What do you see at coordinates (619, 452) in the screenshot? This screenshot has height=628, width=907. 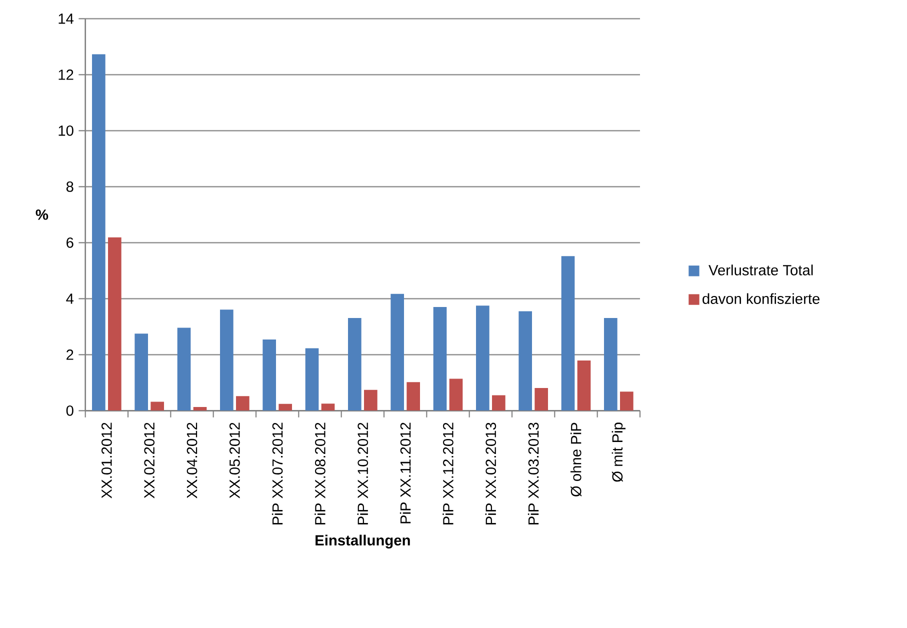 I see `x-tick-label: Ø mit Pip` at bounding box center [619, 452].